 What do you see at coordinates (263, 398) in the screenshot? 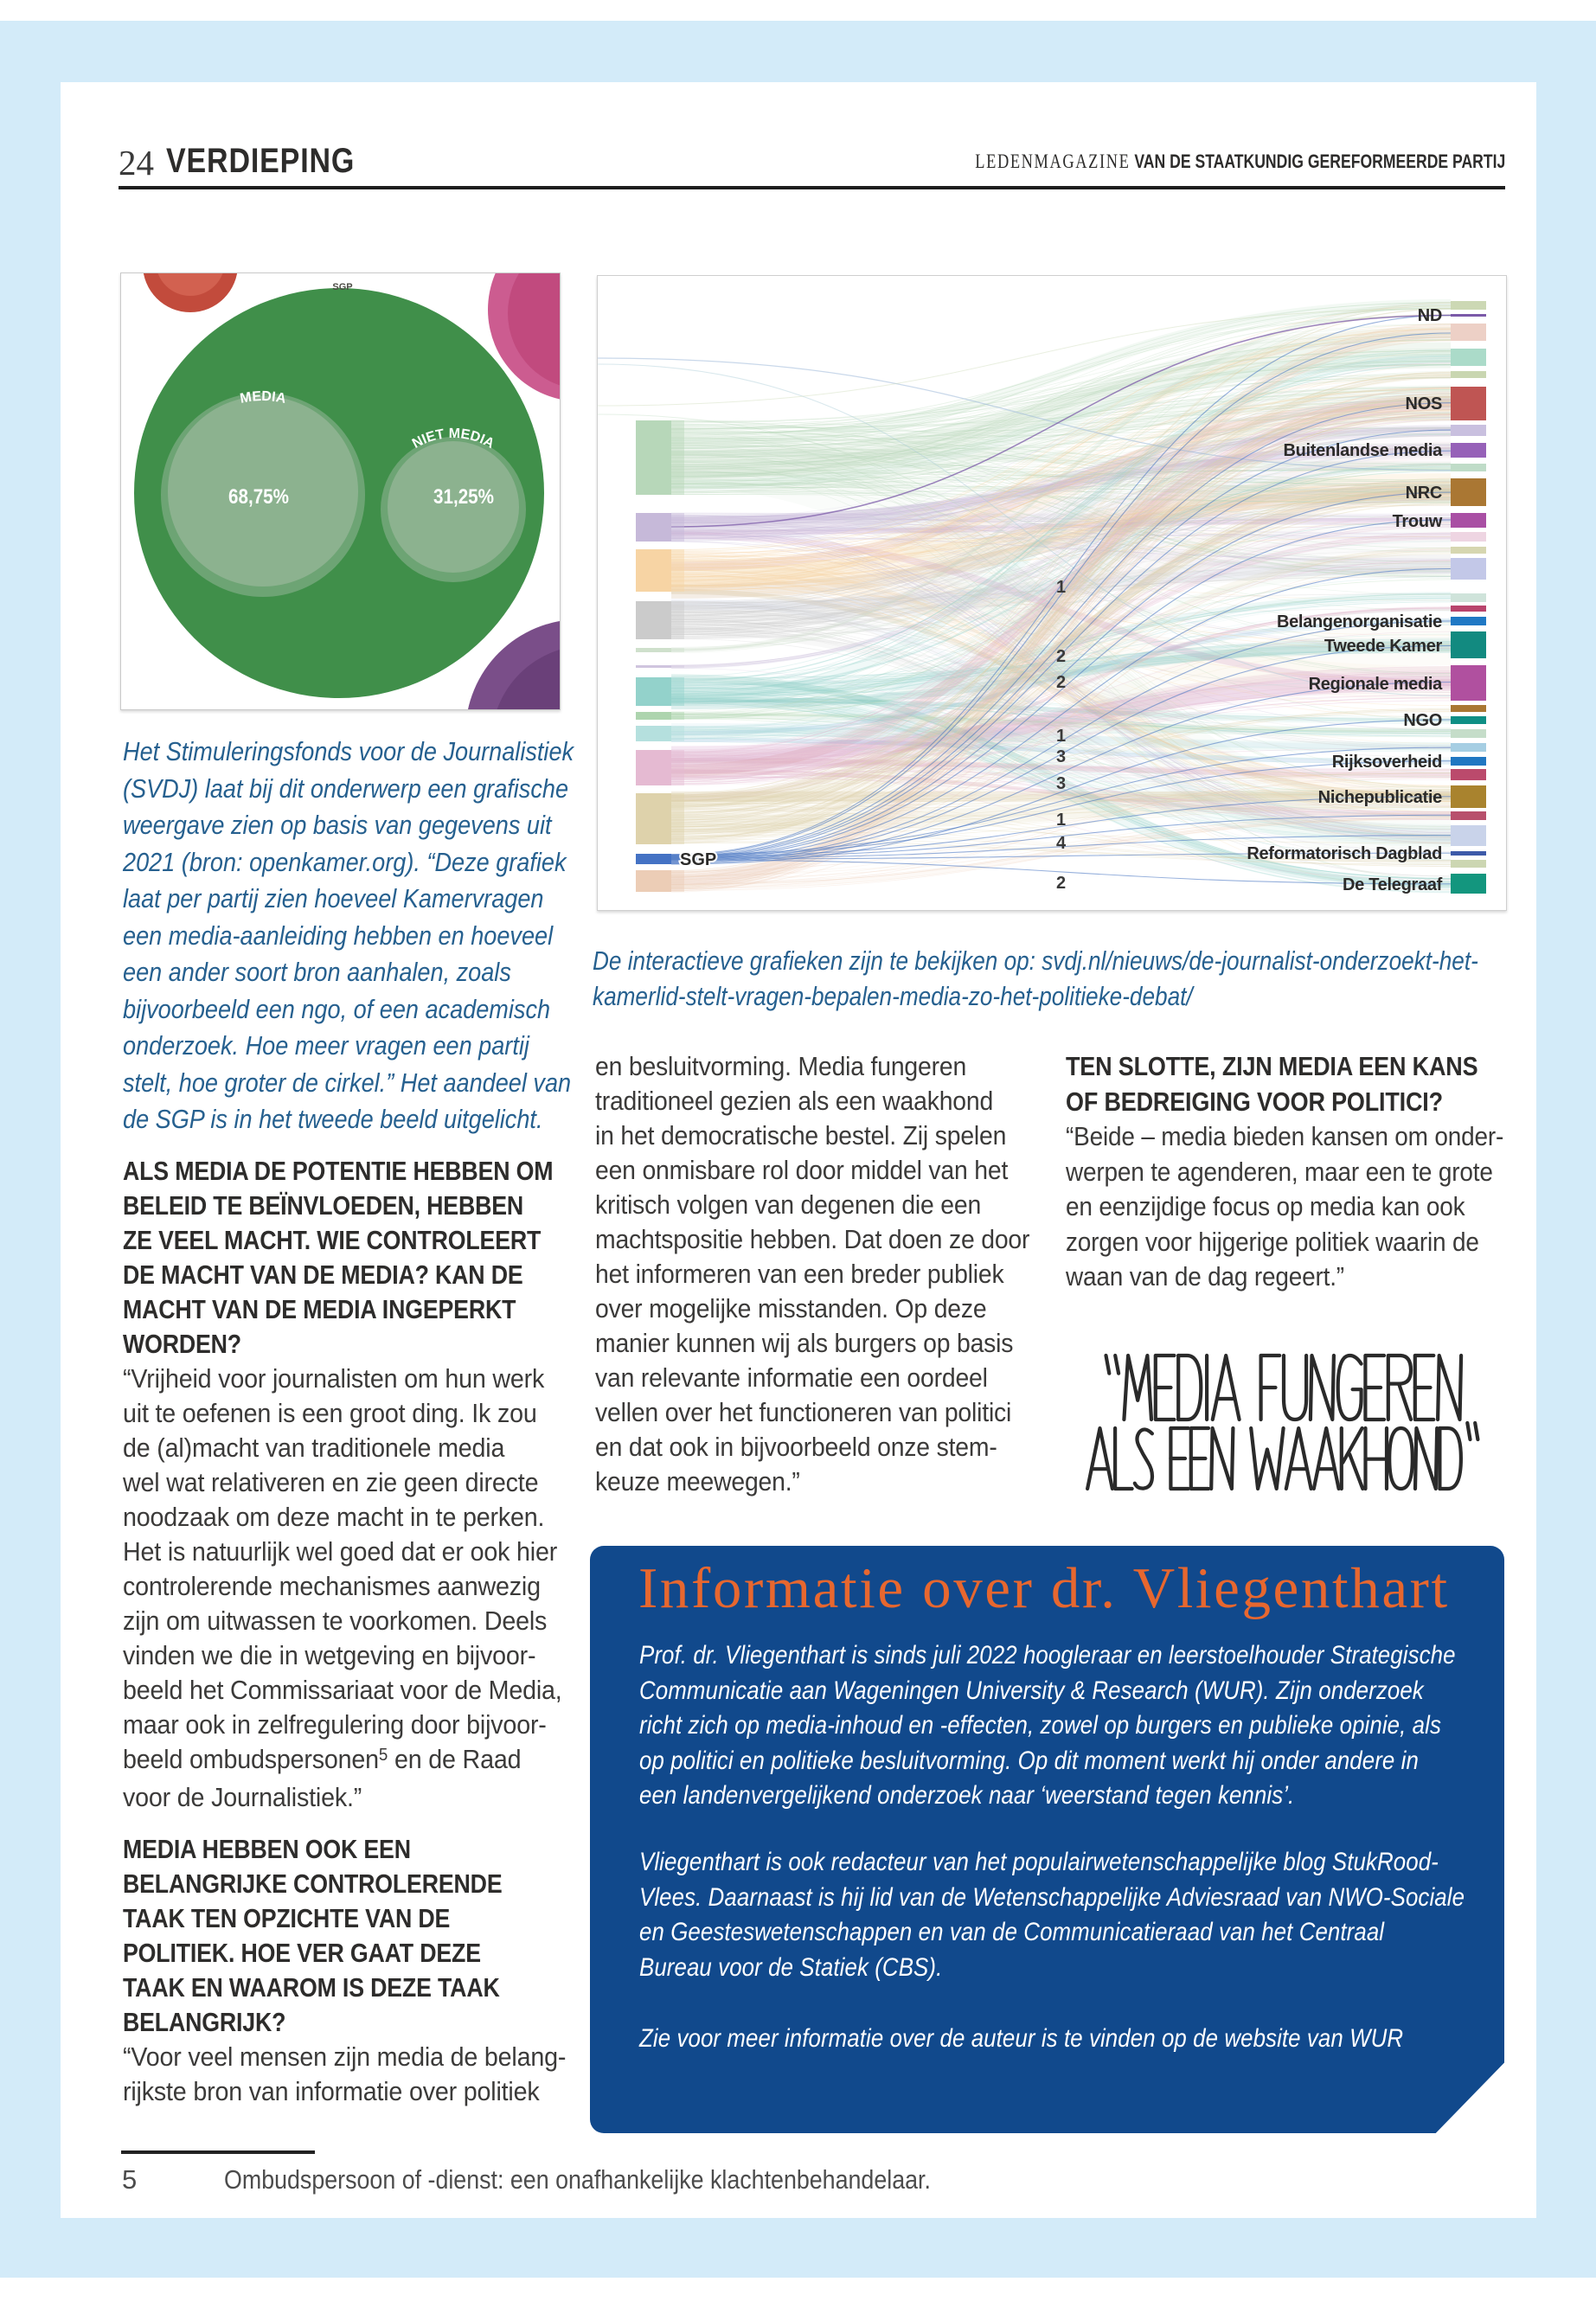
I see `svg-text: MEDIA` at bounding box center [263, 398].